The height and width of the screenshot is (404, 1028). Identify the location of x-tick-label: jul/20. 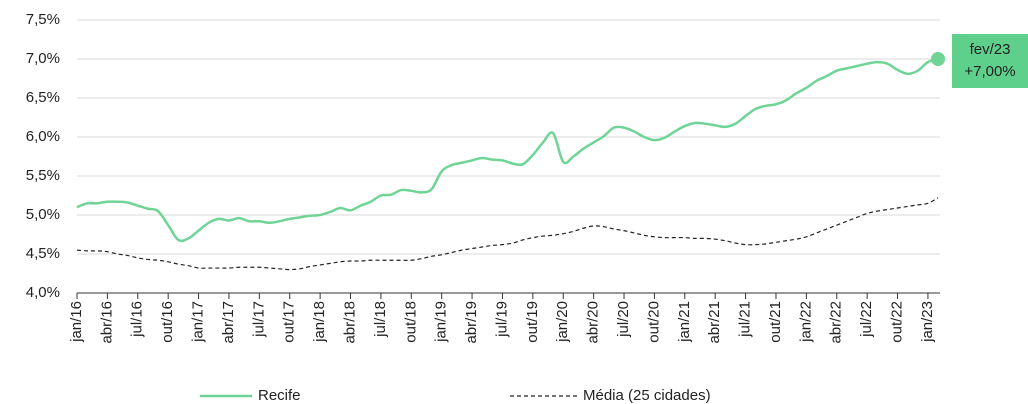
(623, 319).